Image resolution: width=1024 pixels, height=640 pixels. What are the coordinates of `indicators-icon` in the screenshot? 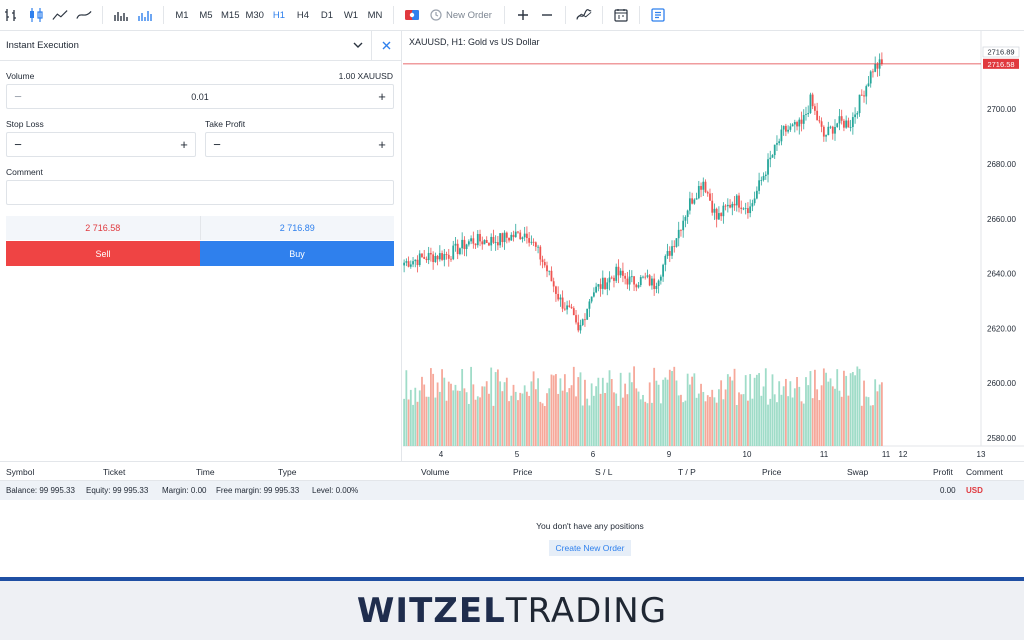 It's located at (145, 15).